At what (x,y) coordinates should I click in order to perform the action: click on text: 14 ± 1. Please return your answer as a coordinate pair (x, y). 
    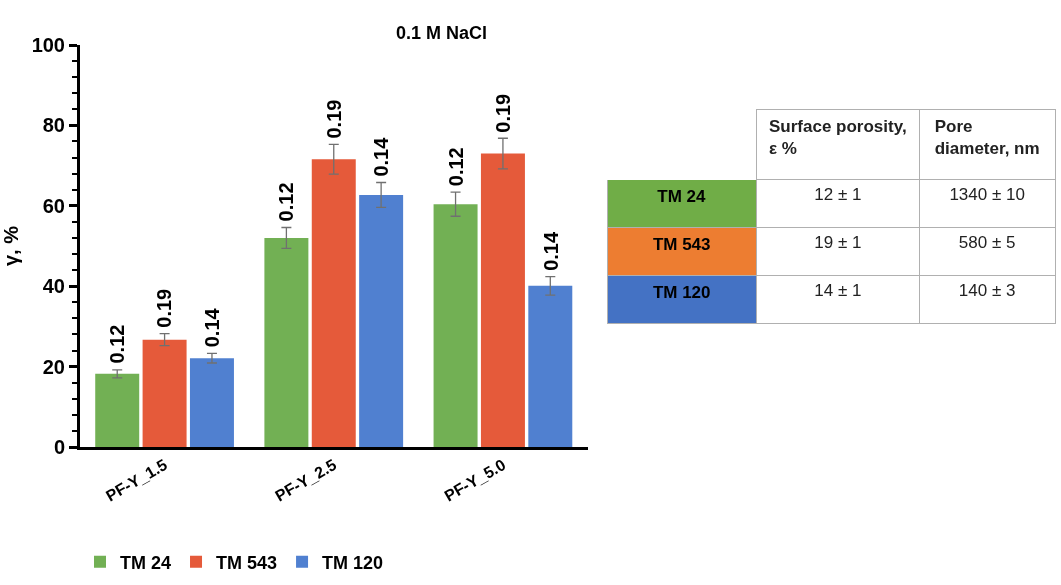
    Looking at the image, I should click on (838, 291).